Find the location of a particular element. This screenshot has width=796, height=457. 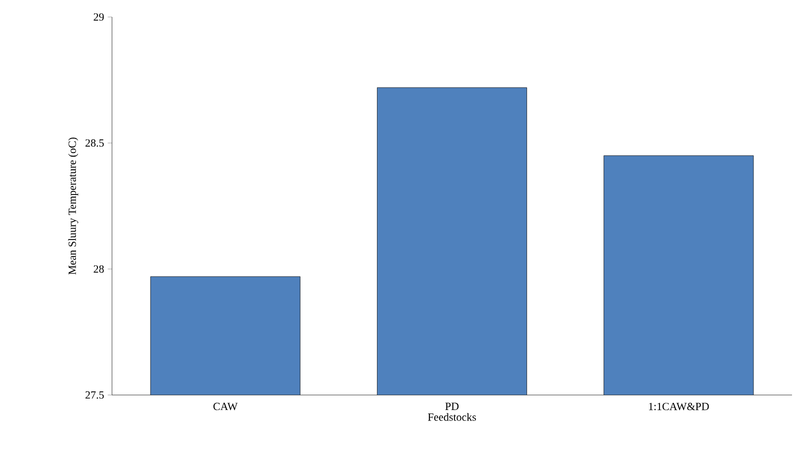

y-tick-label: 29 is located at coordinates (99, 17).